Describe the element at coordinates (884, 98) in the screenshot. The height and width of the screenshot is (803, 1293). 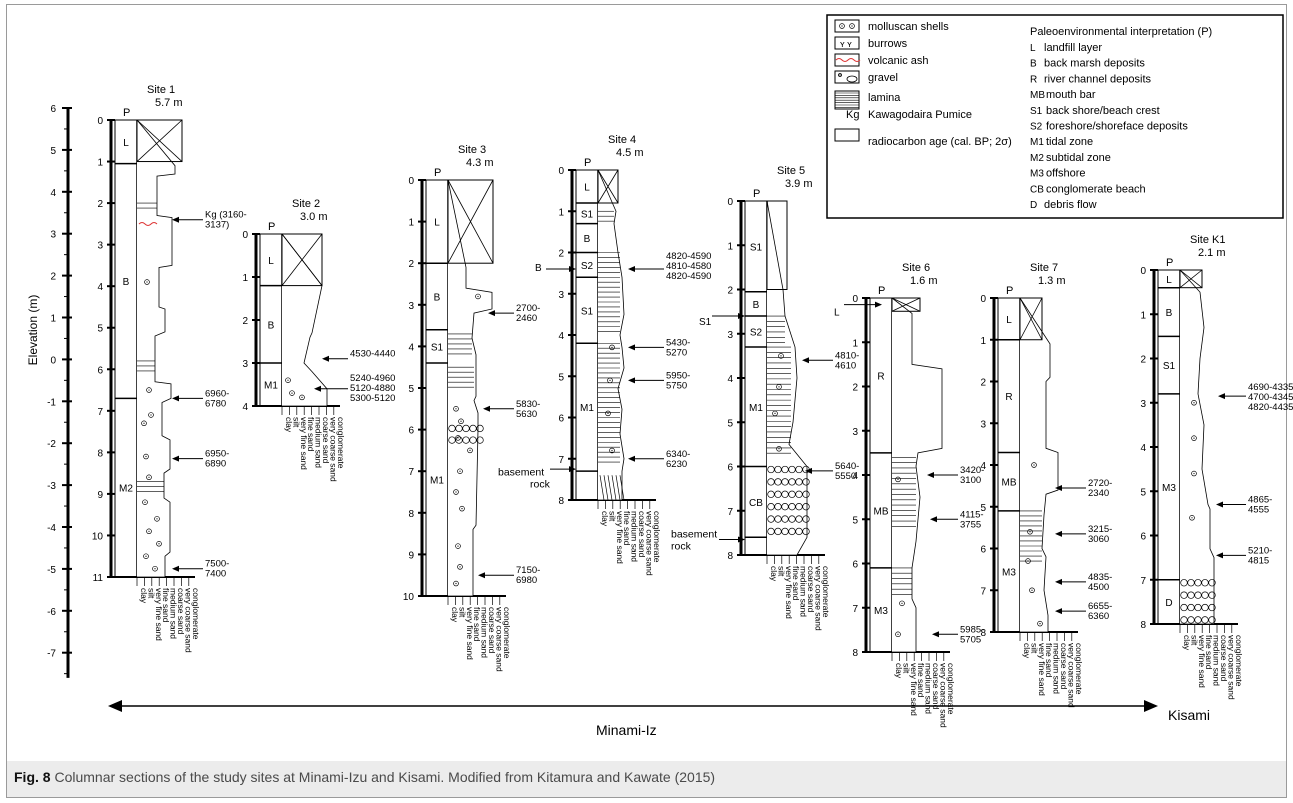
I see `legend-label: lamina` at that location.